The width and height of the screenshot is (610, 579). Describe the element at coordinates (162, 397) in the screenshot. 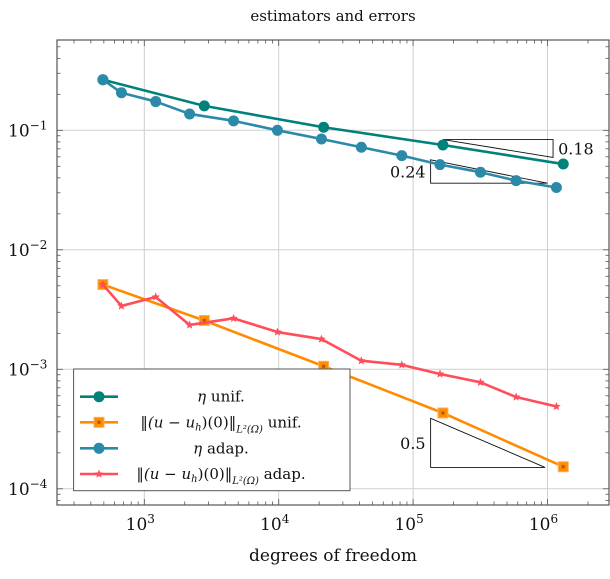

I see `legend-entry: η unif.` at that location.